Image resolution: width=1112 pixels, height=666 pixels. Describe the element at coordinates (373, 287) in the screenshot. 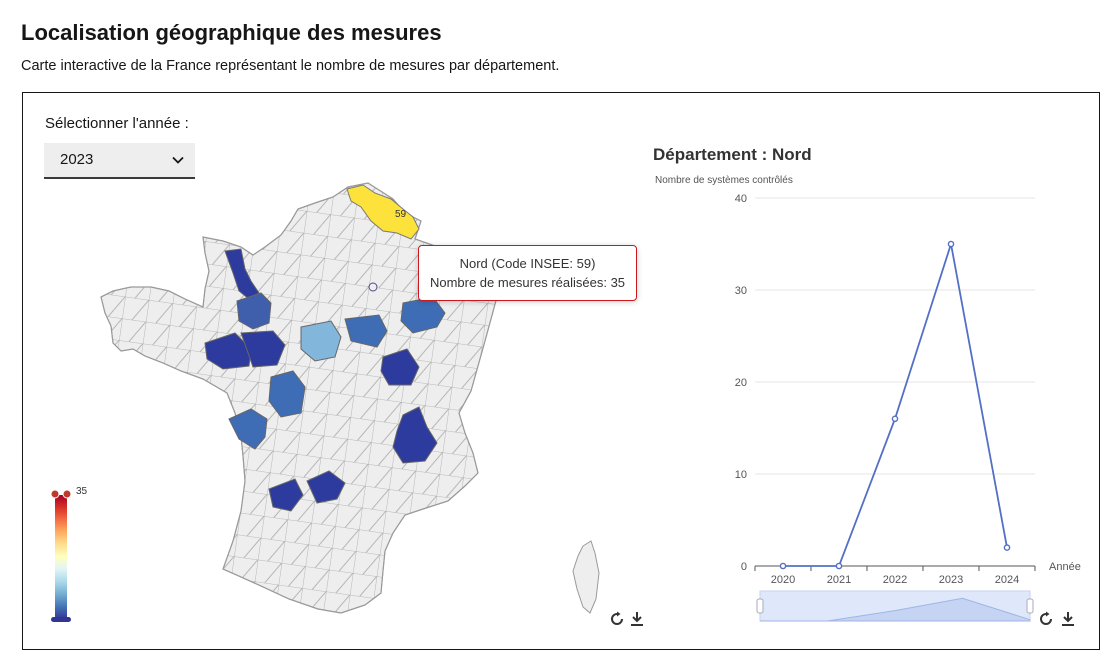

I see `paris-marker` at that location.